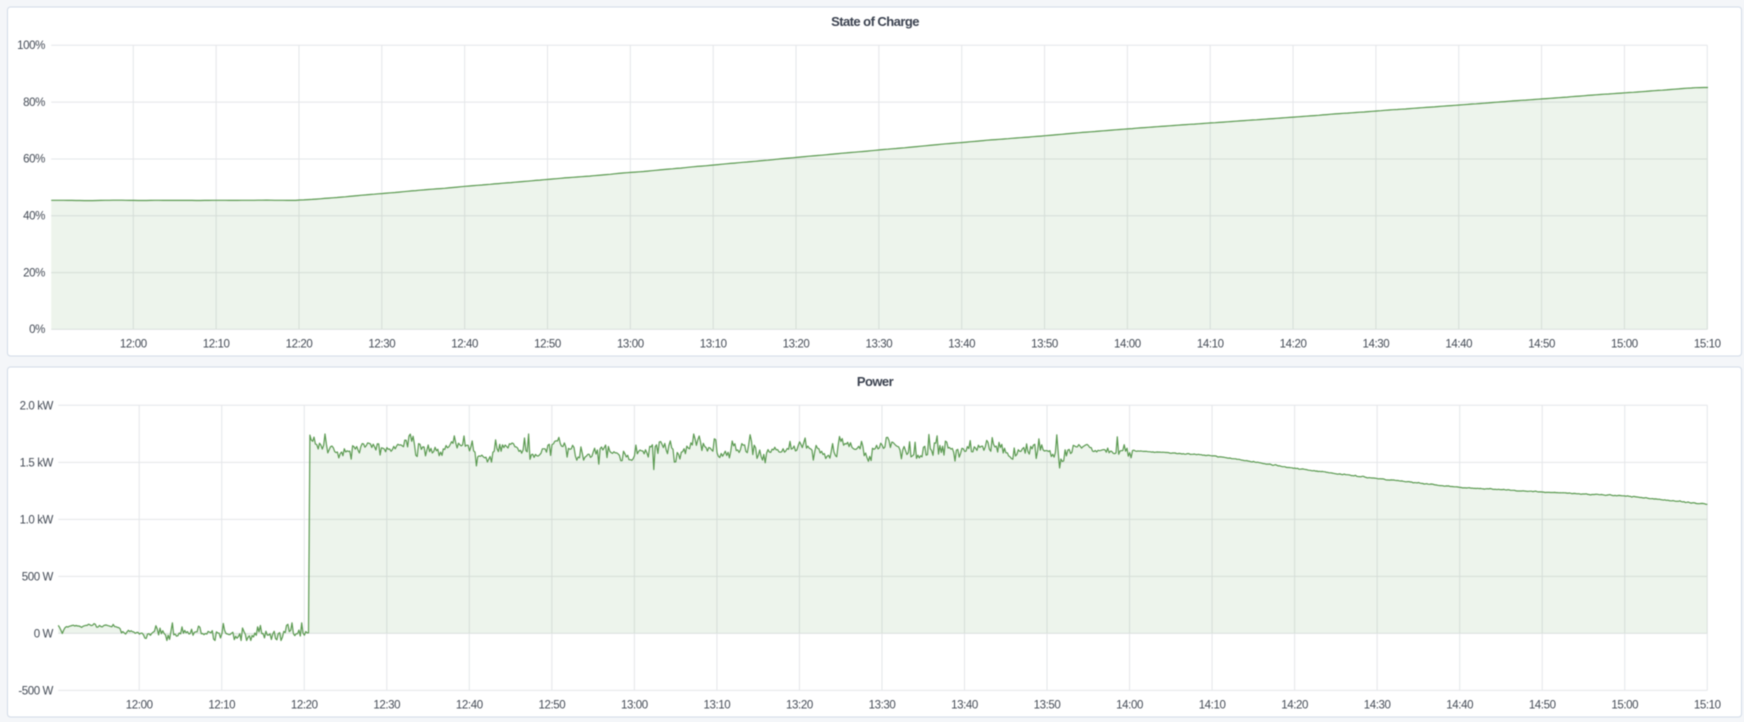 This screenshot has width=1744, height=722. What do you see at coordinates (875, 21) in the screenshot?
I see `svg-text: State of Charge` at bounding box center [875, 21].